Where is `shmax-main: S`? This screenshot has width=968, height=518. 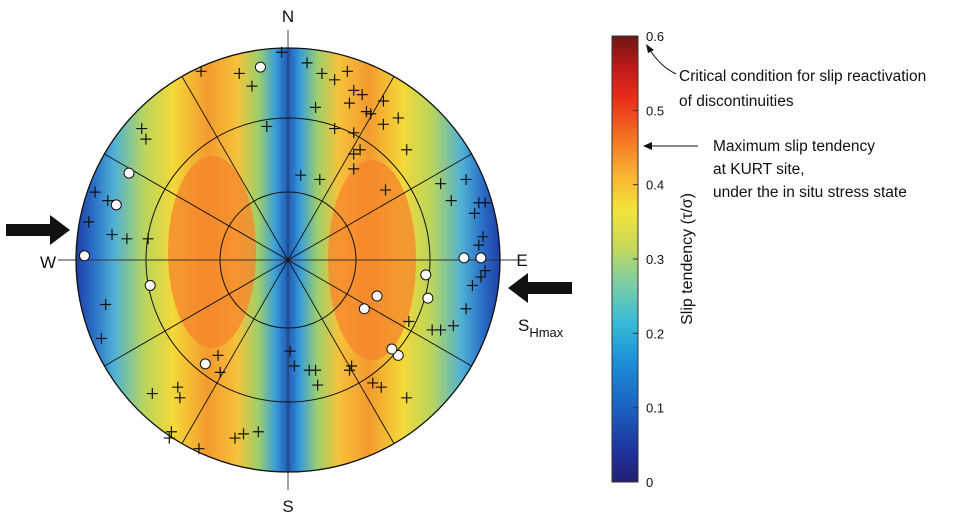 shmax-main: S is located at coordinates (523, 325).